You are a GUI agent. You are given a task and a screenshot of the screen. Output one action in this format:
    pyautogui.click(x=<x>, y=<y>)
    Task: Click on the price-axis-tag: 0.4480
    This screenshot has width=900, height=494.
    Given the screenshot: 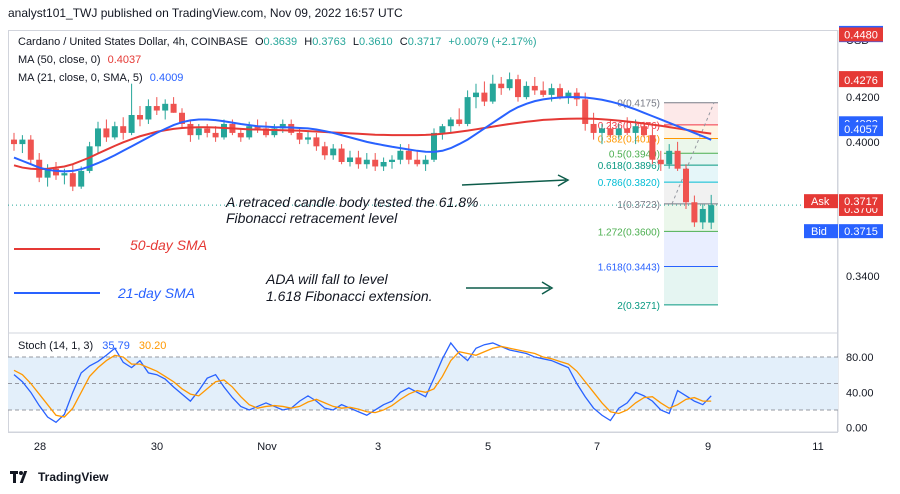 What is the action you would take?
    pyautogui.click(x=861, y=34)
    